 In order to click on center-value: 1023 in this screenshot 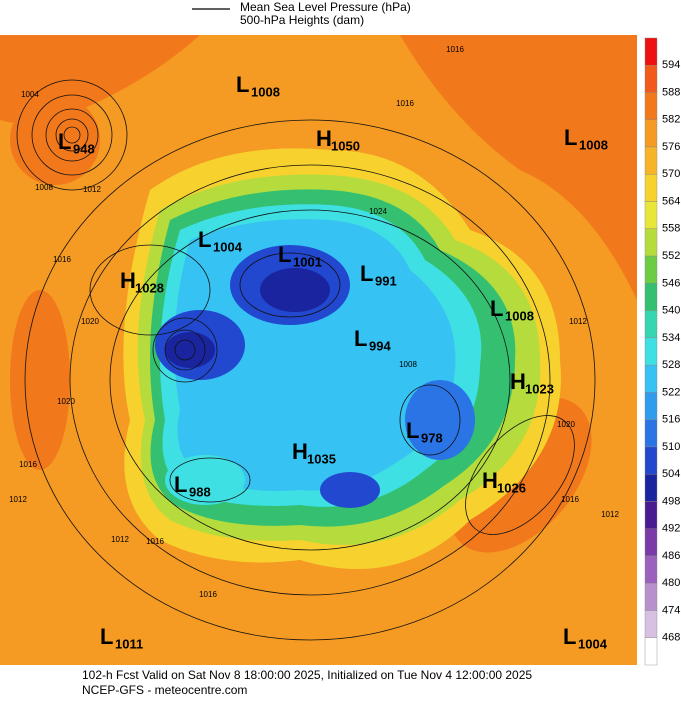, I will do `click(539, 388)`.